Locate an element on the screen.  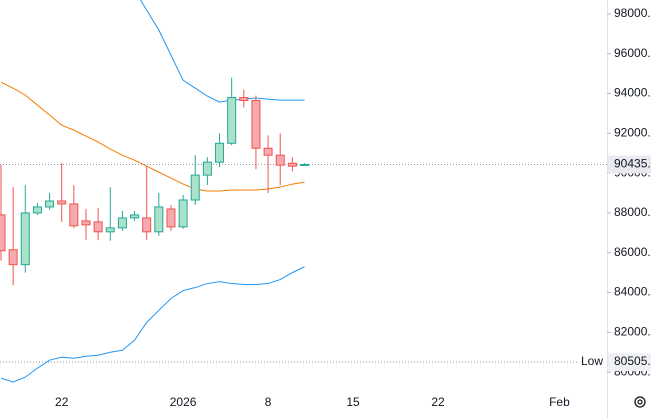
settings-icon is located at coordinates (640, 402).